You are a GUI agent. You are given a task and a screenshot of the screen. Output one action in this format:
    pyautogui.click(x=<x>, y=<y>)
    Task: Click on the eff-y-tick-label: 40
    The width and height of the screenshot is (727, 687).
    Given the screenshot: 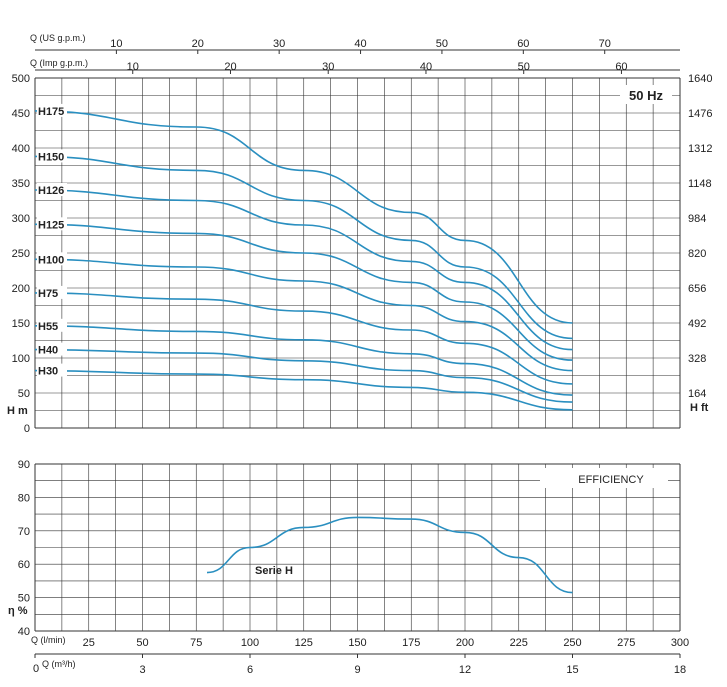 What is the action you would take?
    pyautogui.click(x=24, y=632)
    